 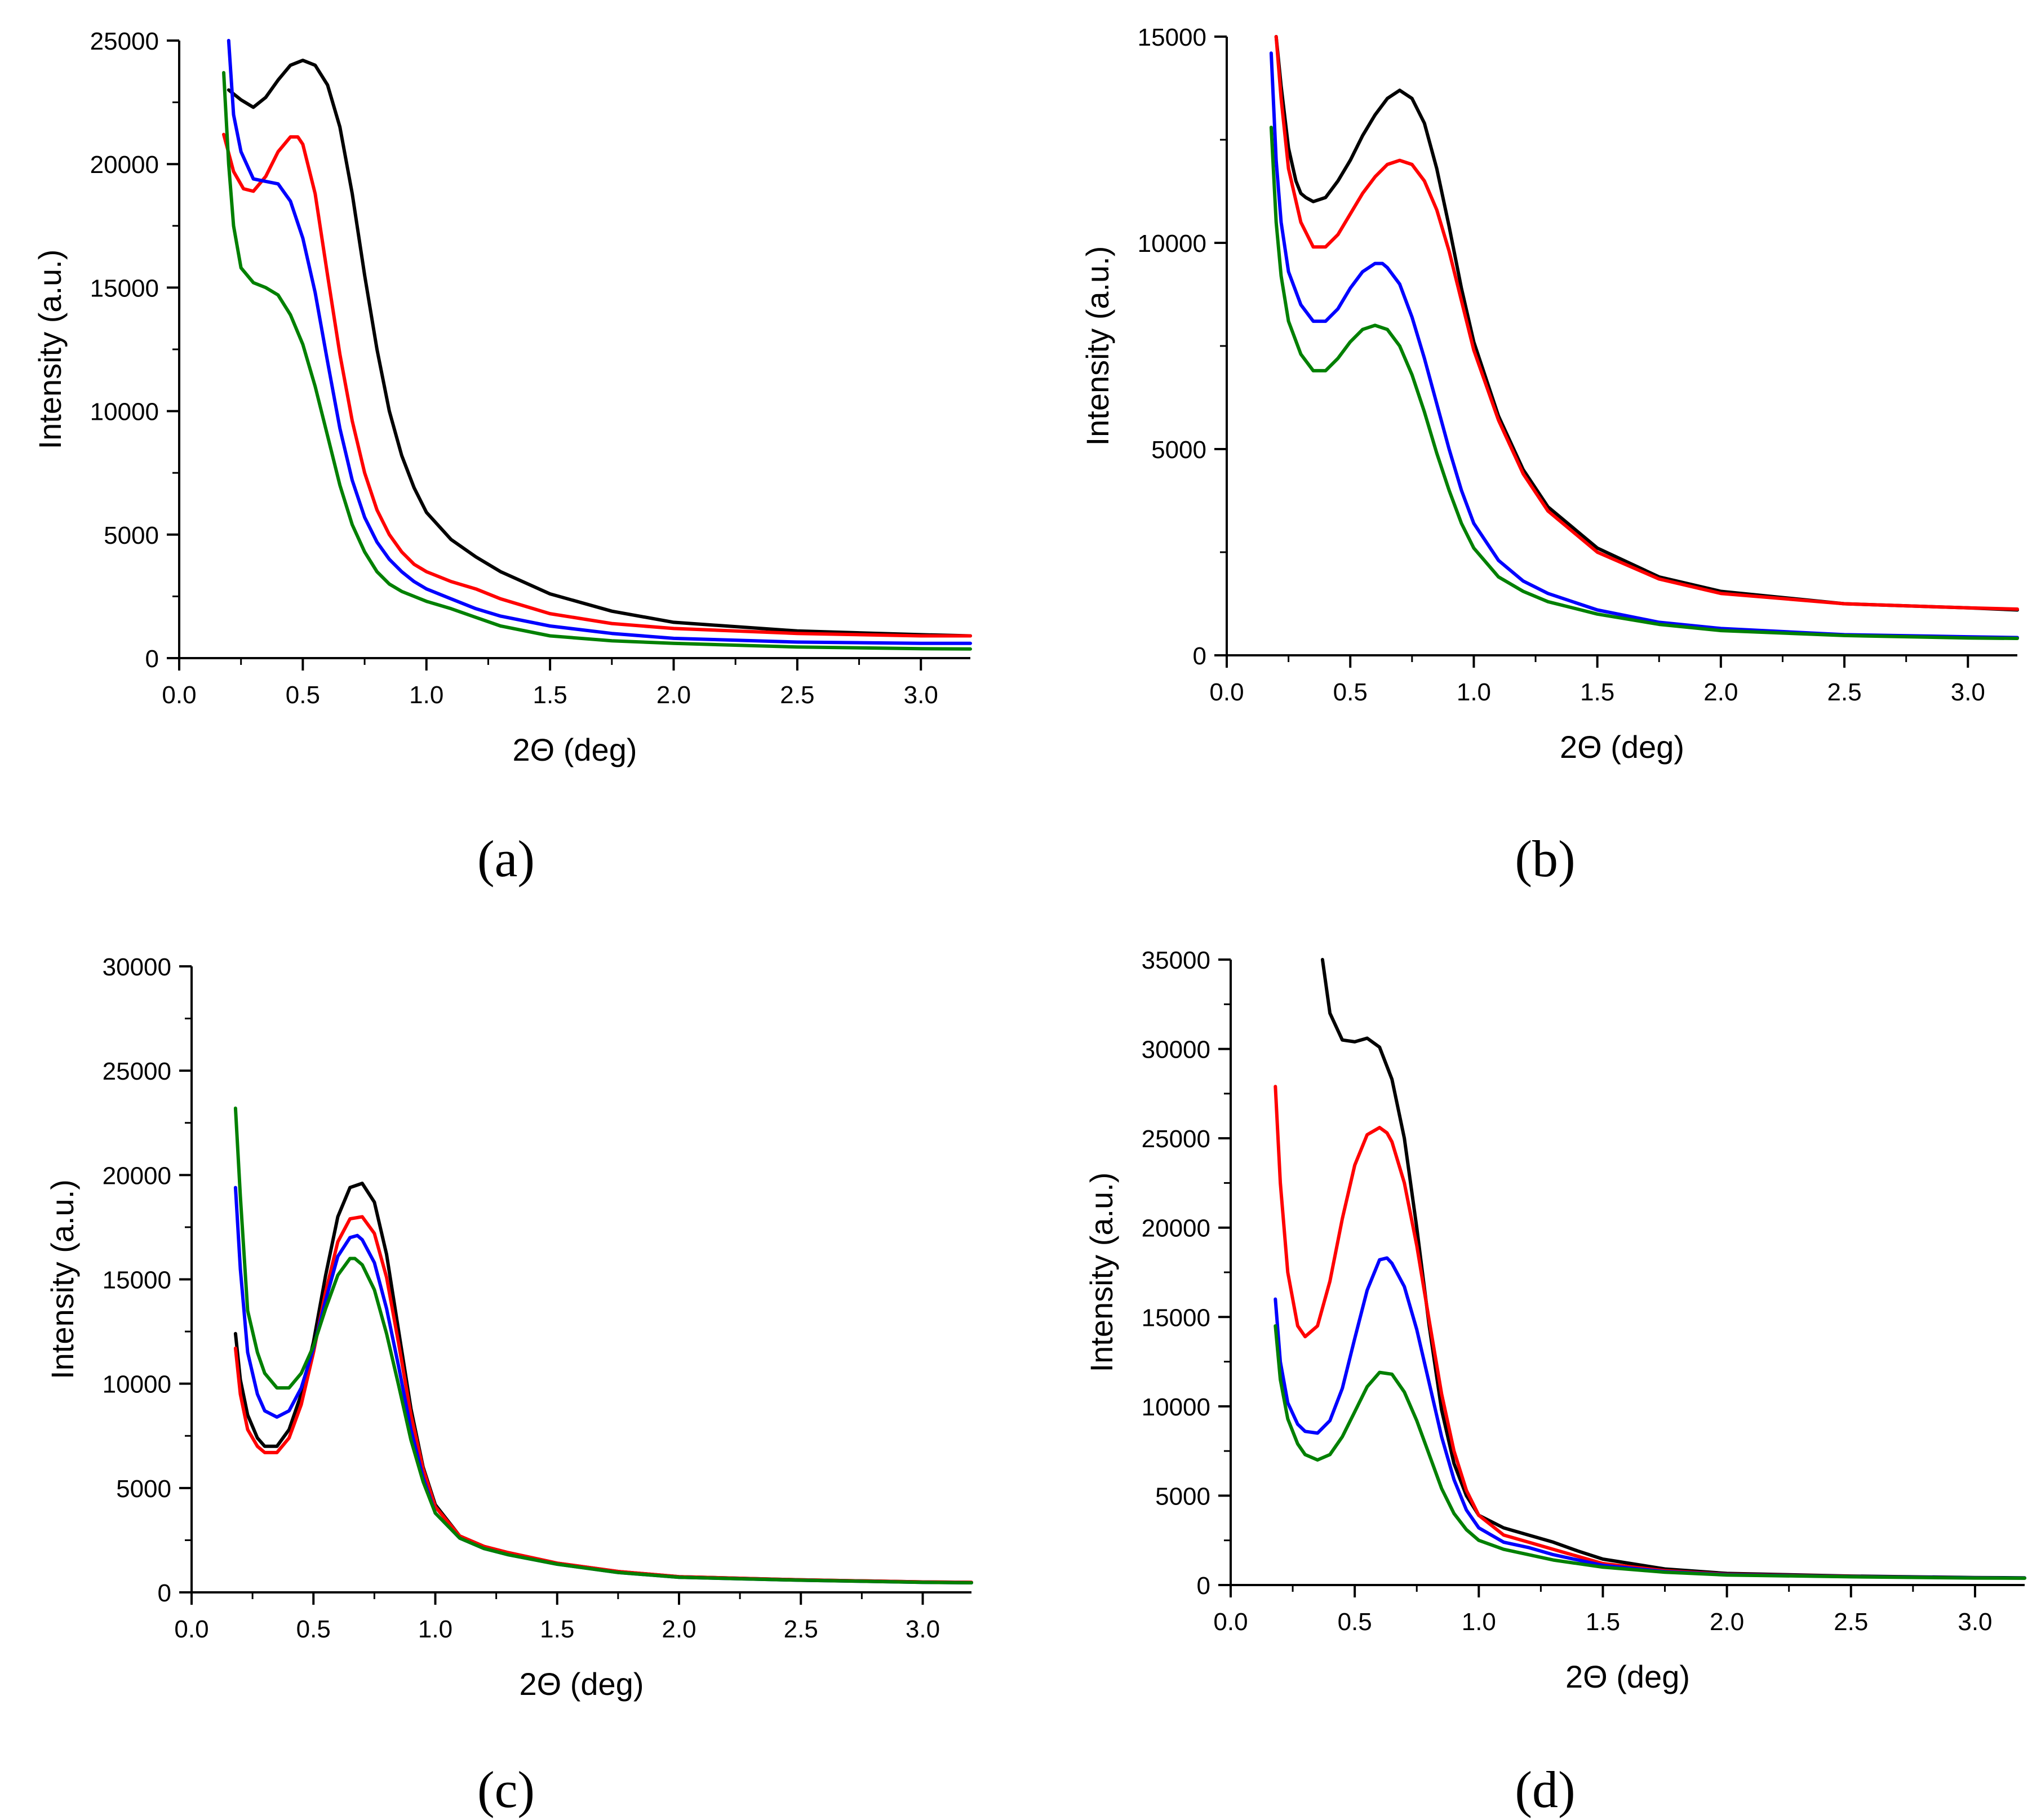 I want to click on panel-label: (c), so click(x=506, y=1789).